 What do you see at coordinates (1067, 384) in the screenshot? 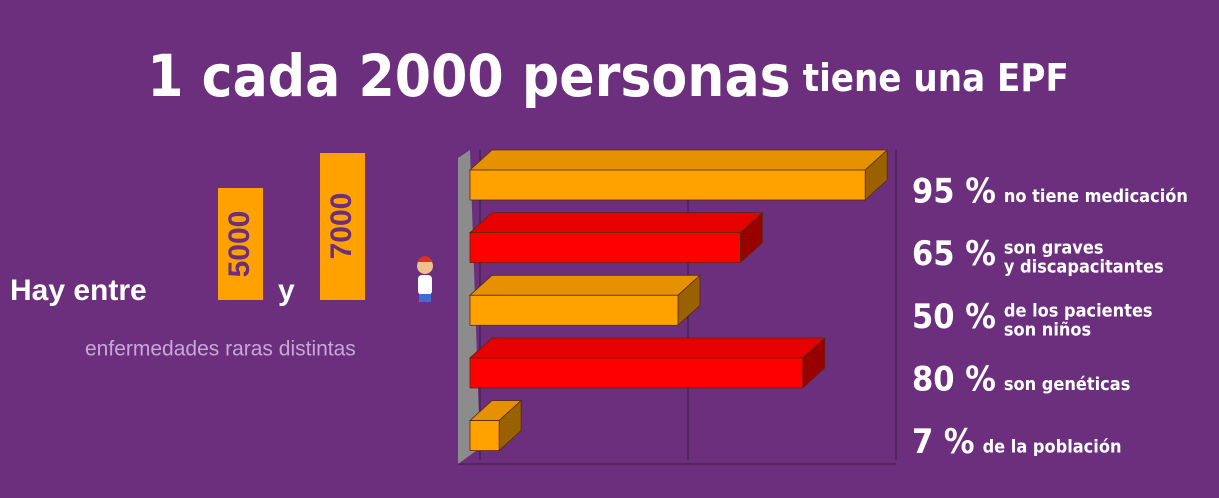
I see `description: son genéticas` at bounding box center [1067, 384].